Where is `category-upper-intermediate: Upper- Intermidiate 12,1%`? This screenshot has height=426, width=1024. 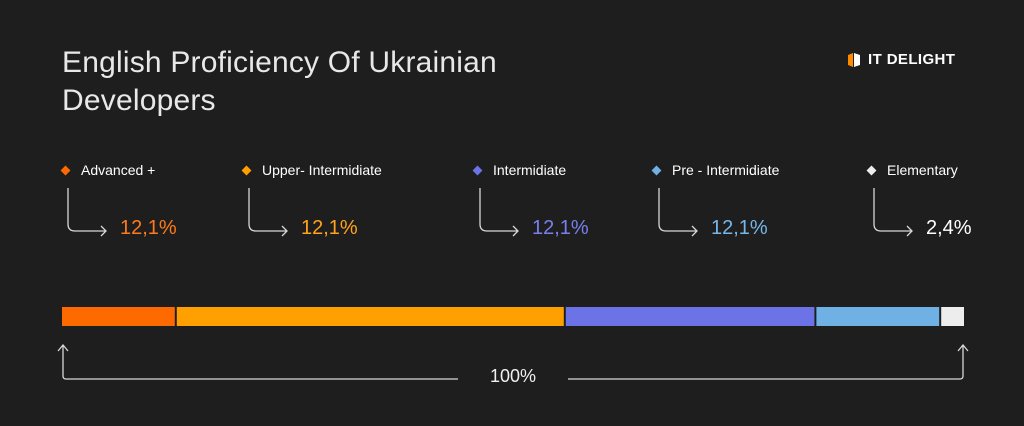 category-upper-intermediate: Upper- Intermidiate 12,1% is located at coordinates (332, 205).